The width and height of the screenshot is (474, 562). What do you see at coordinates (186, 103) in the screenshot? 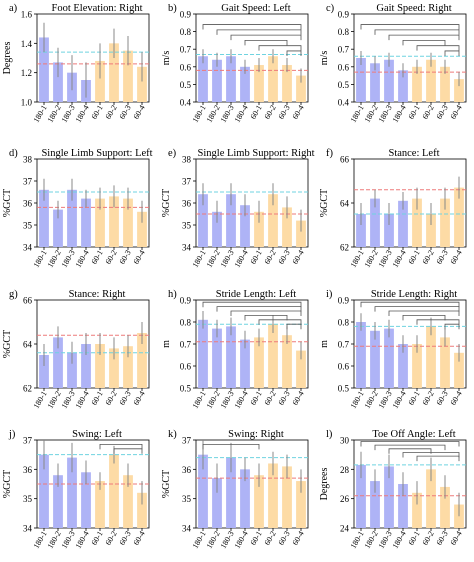
I see `y-tick-label: 0.4` at bounding box center [186, 103].